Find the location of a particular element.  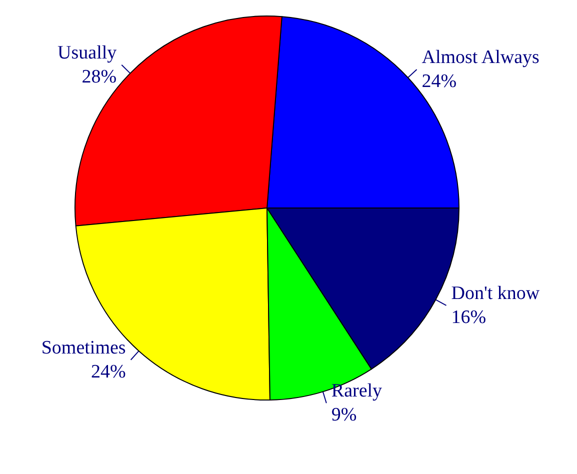

slice-label: Sometimes is located at coordinates (83, 347).